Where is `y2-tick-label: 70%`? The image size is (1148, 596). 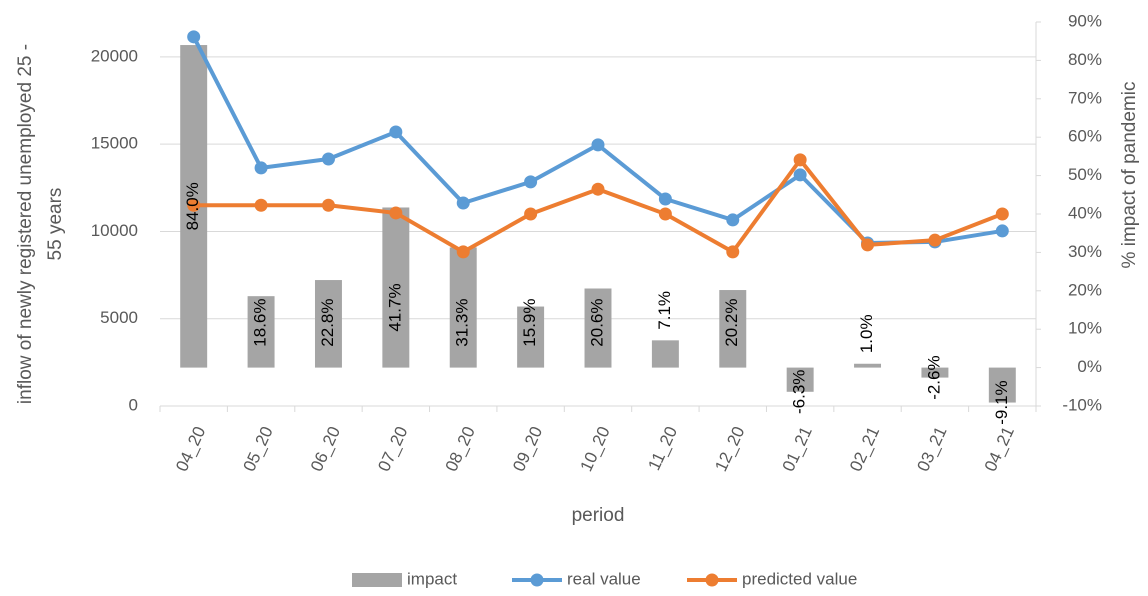
y2-tick-label: 70% is located at coordinates (1085, 97).